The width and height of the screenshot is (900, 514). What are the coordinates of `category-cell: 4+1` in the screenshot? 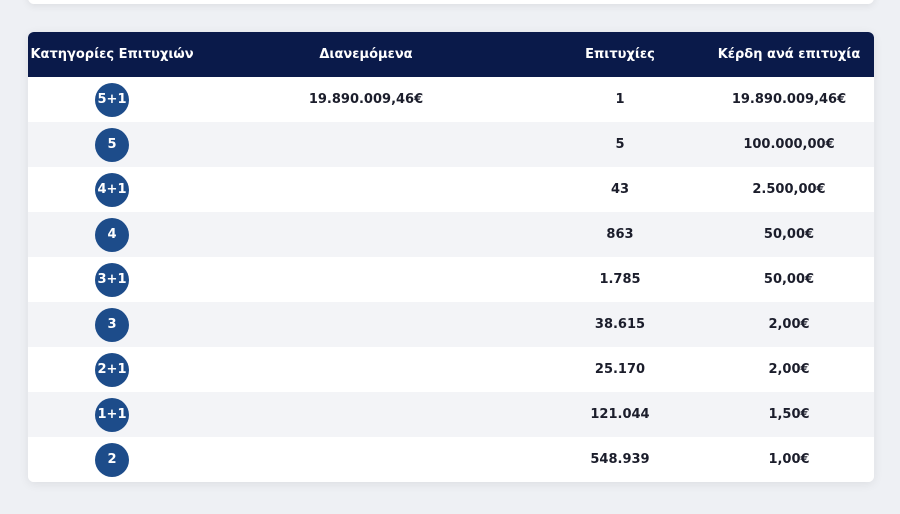 It's located at (112, 189).